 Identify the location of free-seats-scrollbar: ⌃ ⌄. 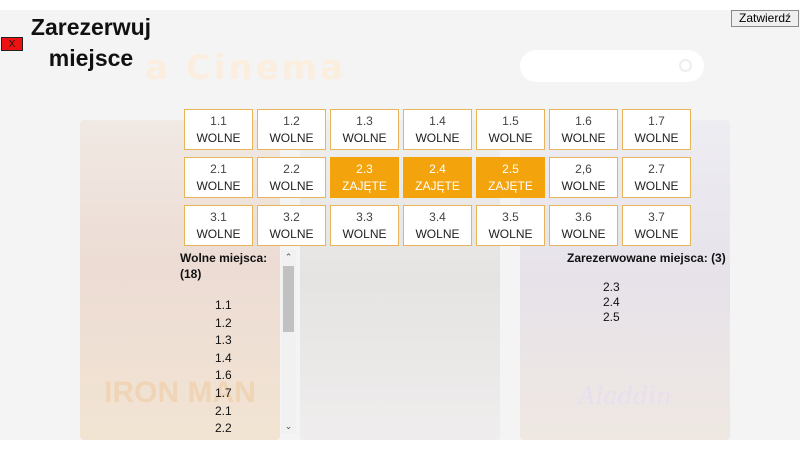
(288, 341).